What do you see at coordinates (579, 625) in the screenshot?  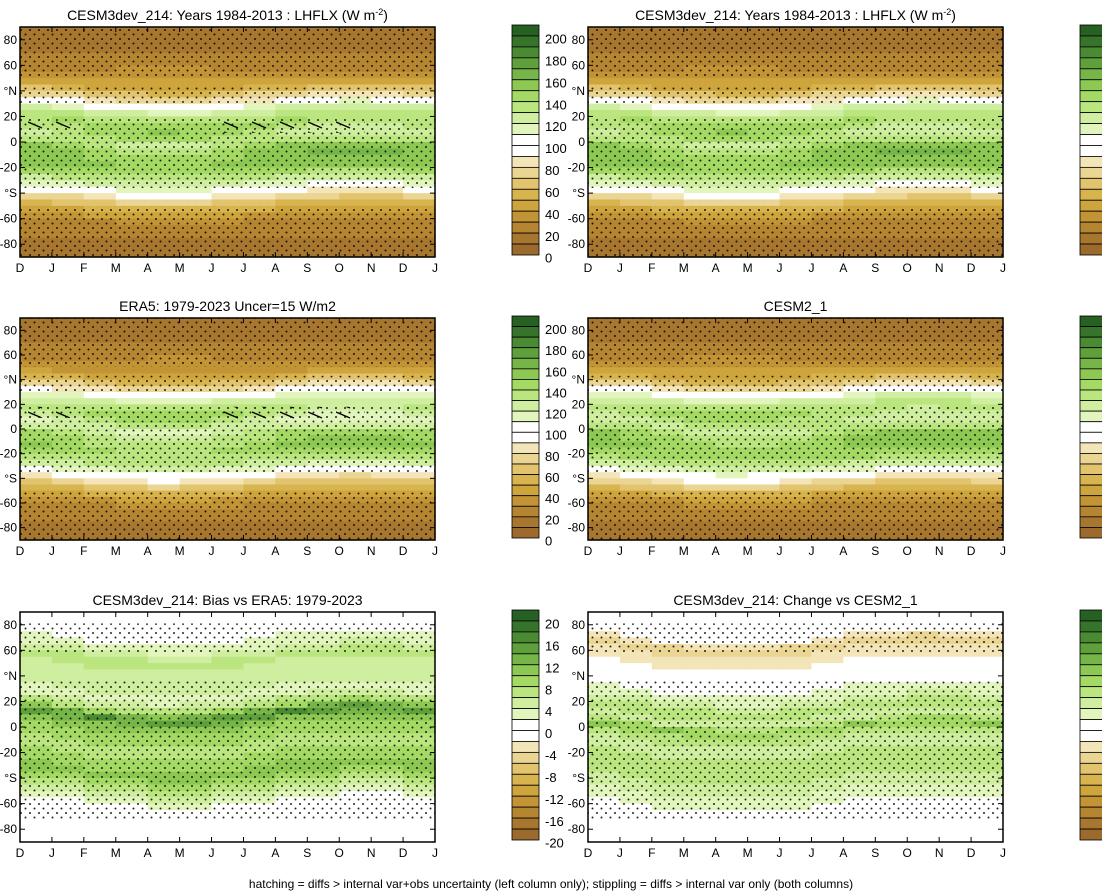 I see `y-tick-label: 80` at bounding box center [579, 625].